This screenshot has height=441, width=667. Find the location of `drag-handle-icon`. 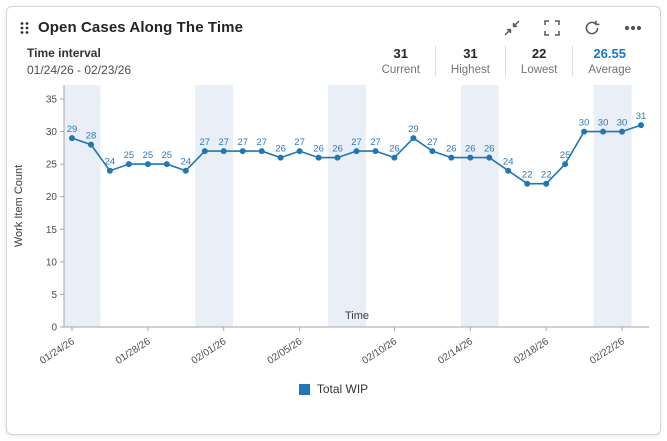

drag-handle-icon is located at coordinates (24, 28).